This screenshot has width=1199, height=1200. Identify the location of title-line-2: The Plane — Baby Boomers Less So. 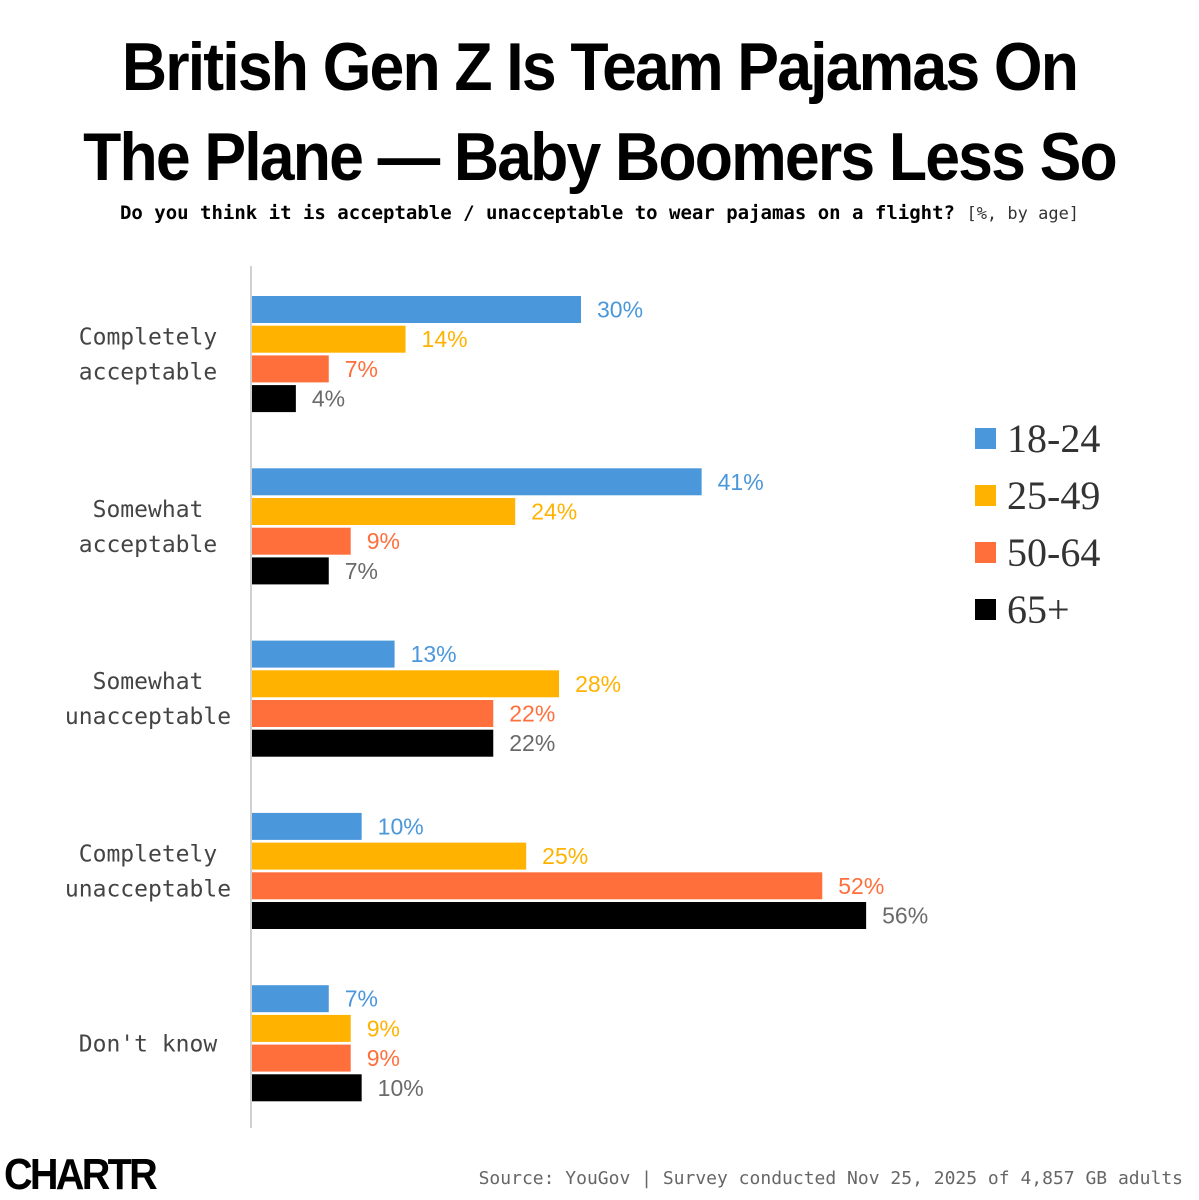
(600, 157).